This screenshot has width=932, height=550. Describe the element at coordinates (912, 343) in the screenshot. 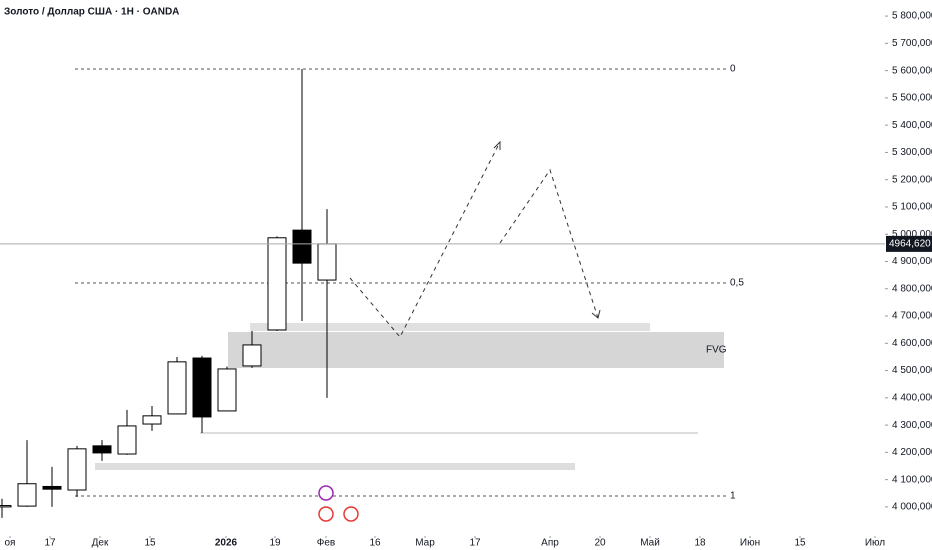

I see `y-tick-label: 4 600,000` at that location.